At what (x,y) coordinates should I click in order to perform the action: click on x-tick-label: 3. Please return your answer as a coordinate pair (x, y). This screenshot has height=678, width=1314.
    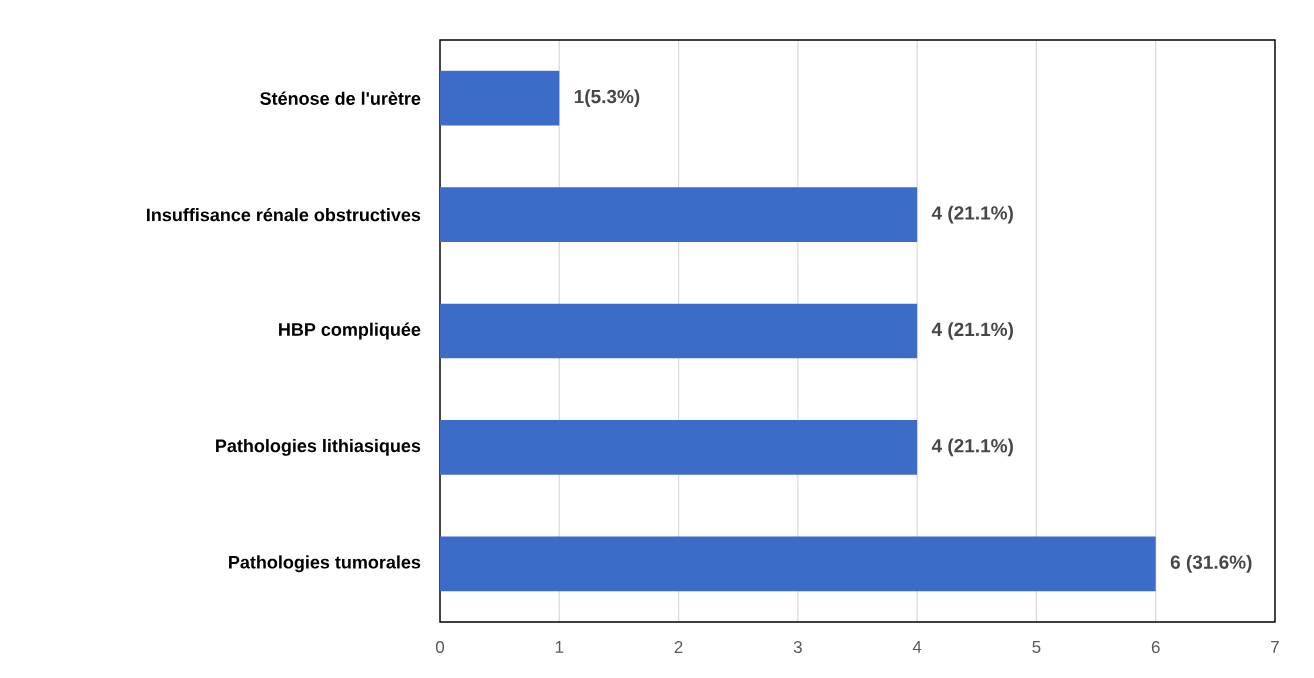
    Looking at the image, I should click on (797, 647).